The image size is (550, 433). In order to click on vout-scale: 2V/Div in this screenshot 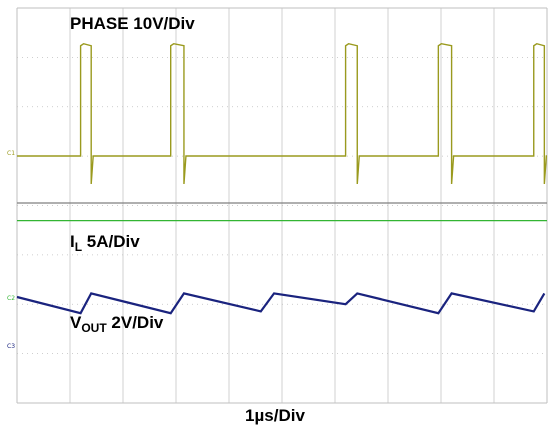, I will do `click(135, 322)`.